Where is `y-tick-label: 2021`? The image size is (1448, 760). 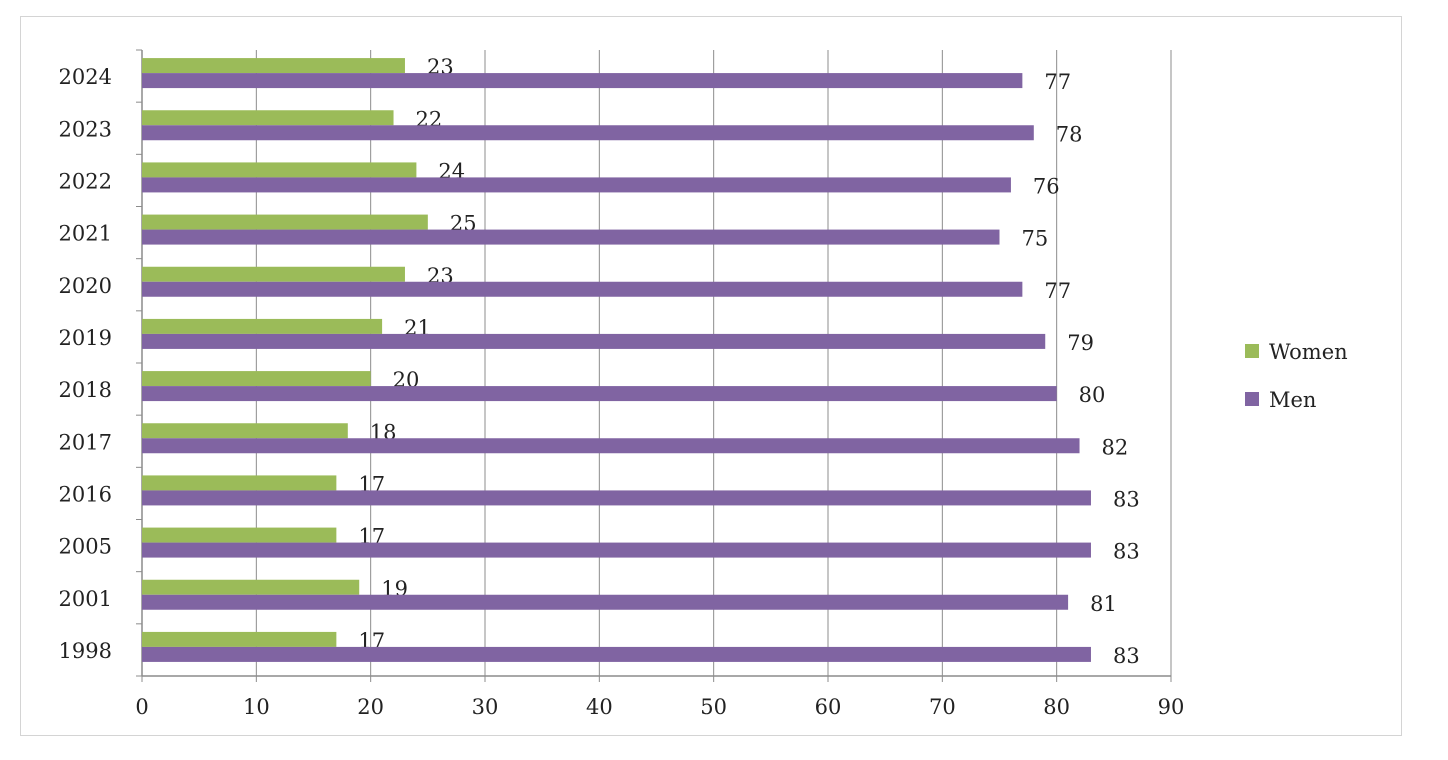 y-tick-label: 2021 is located at coordinates (85, 234).